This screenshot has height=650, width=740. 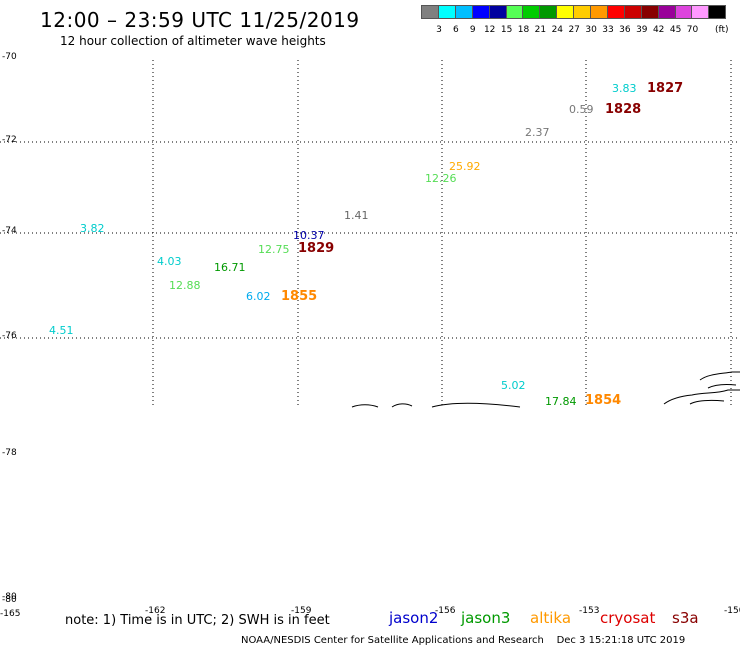 What do you see at coordinates (624, 88) in the screenshot?
I see `swh-observation: 3.83` at bounding box center [624, 88].